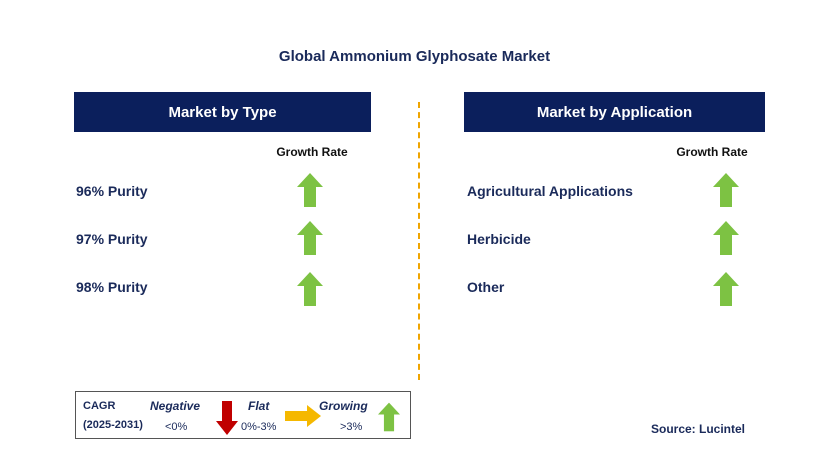 The height and width of the screenshot is (453, 829). Describe the element at coordinates (343, 406) in the screenshot. I see `legend-growing-label: Growing` at that location.